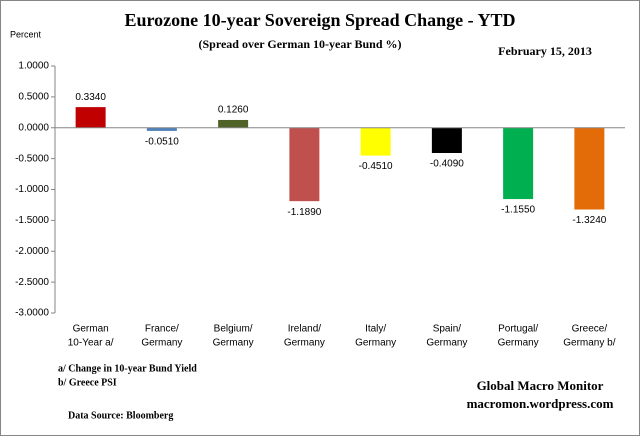 The width and height of the screenshot is (640, 436). What do you see at coordinates (447, 164) in the screenshot?
I see `value-label: -0.4090` at bounding box center [447, 164].